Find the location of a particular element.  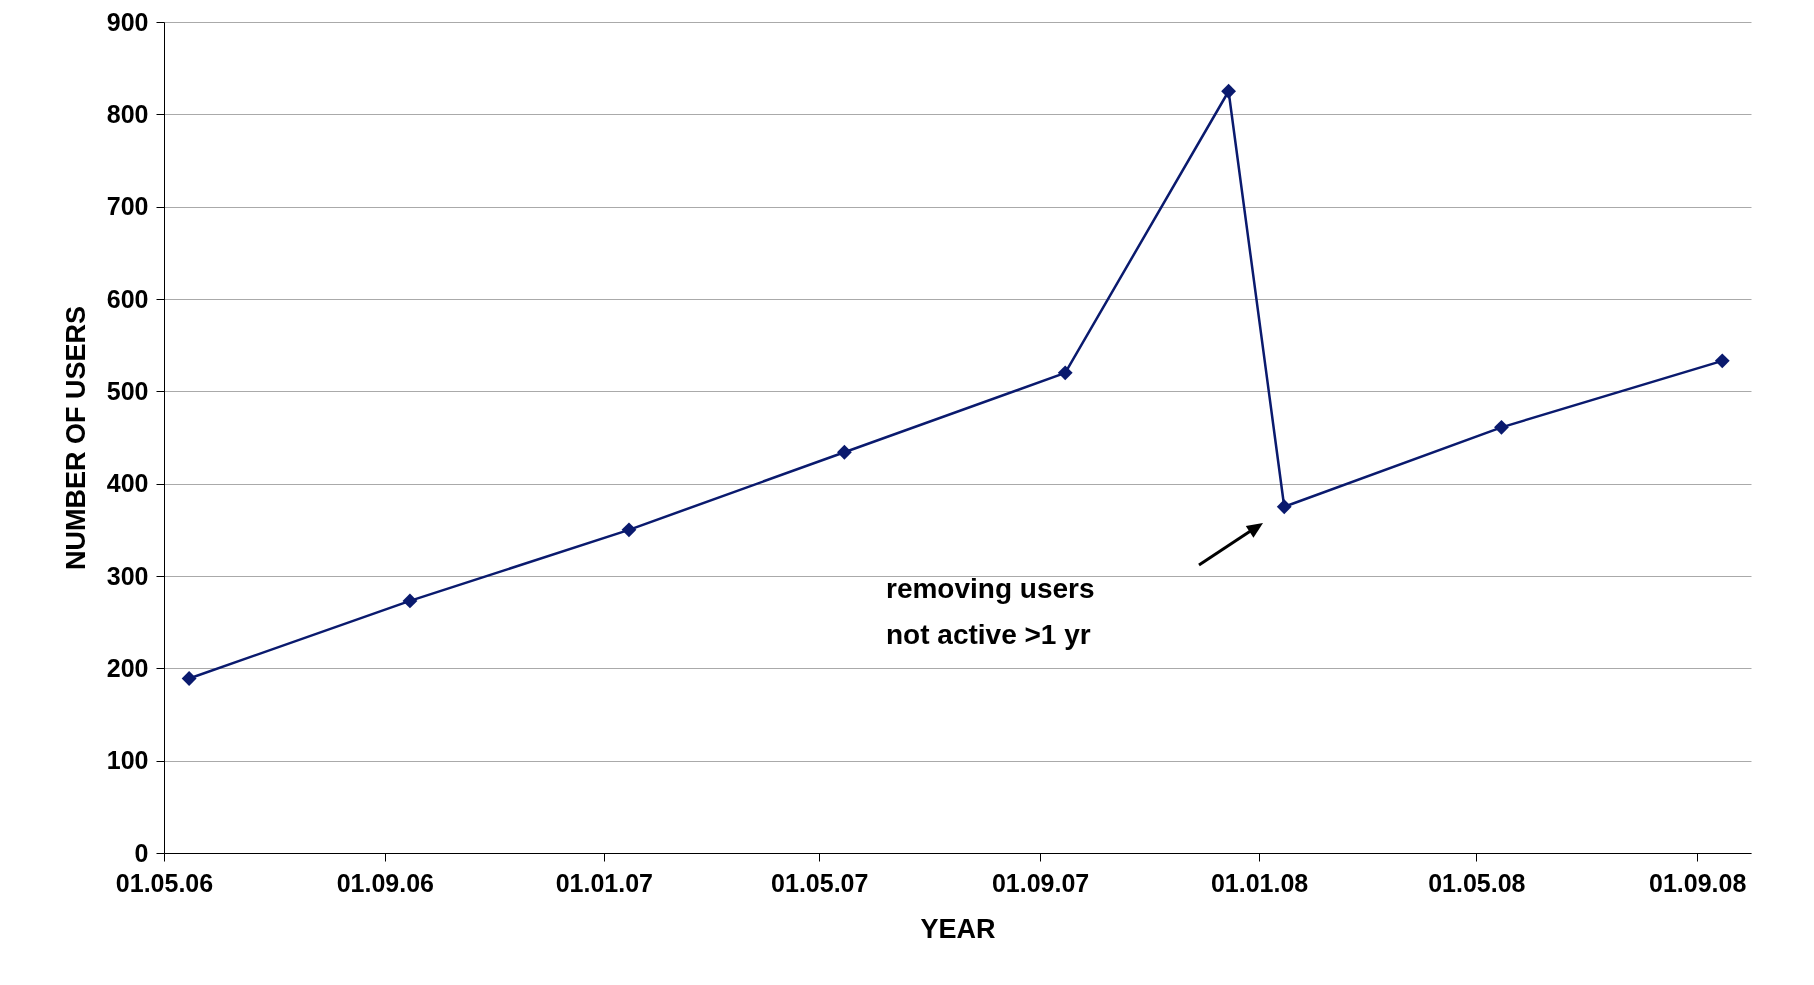

y-tick-label: 400 is located at coordinates (127, 483).